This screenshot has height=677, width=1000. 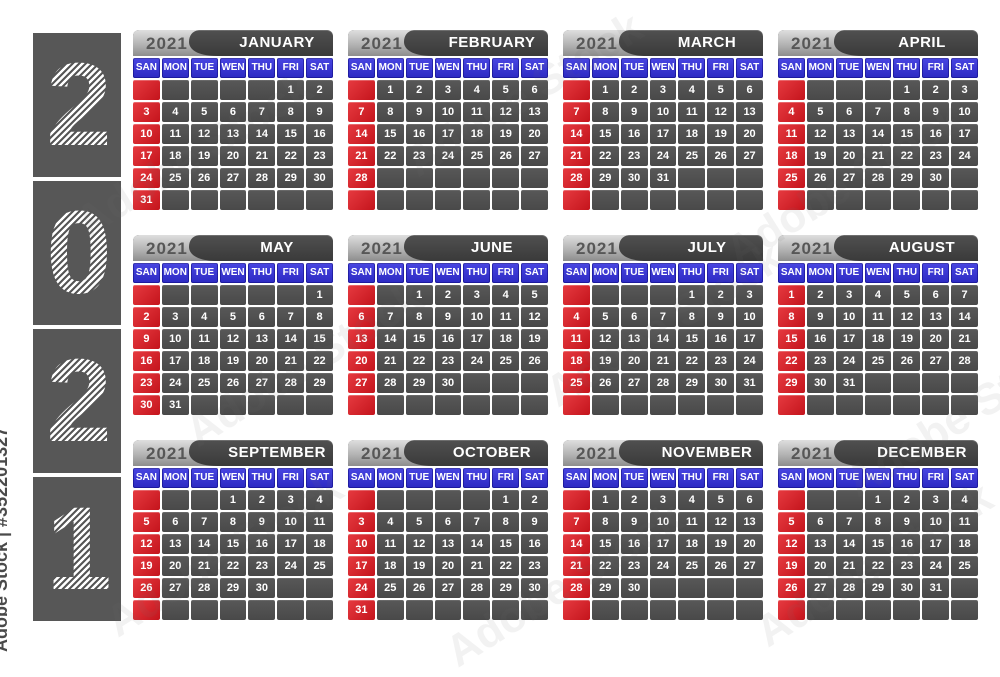 I want to click on date-cell-december-15: 15, so click(x=878, y=544).